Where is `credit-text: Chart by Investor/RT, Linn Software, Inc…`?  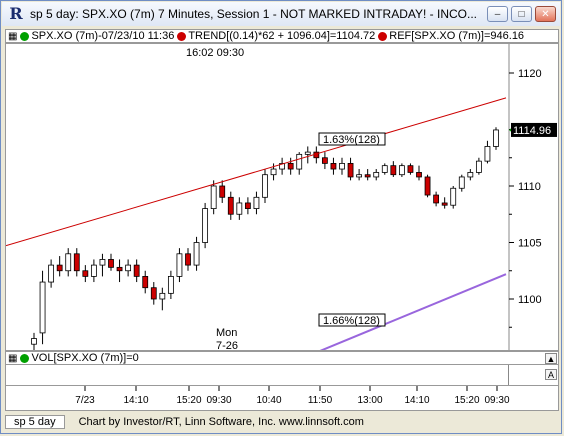 credit-text: Chart by Investor/RT, Linn Software, Inc… is located at coordinates (221, 422).